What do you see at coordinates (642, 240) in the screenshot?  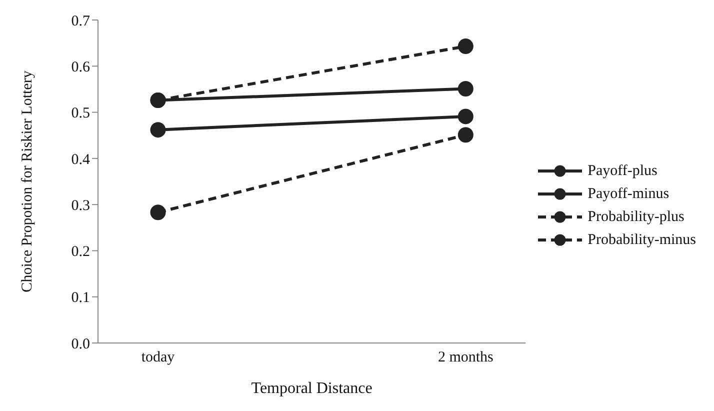 I see `legend-label: Probability-minus` at bounding box center [642, 240].